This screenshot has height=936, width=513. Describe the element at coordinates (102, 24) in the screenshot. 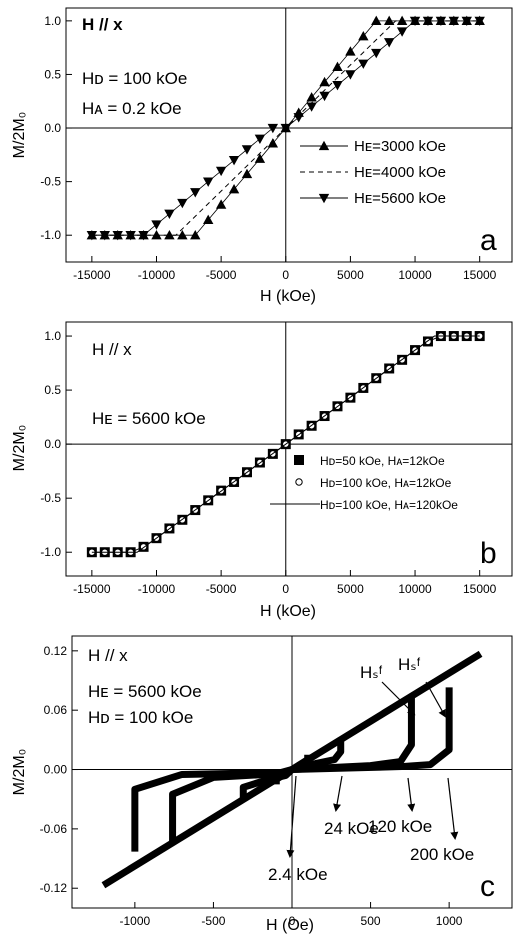

I see `panel-a-annotation-title: H // x` at that location.